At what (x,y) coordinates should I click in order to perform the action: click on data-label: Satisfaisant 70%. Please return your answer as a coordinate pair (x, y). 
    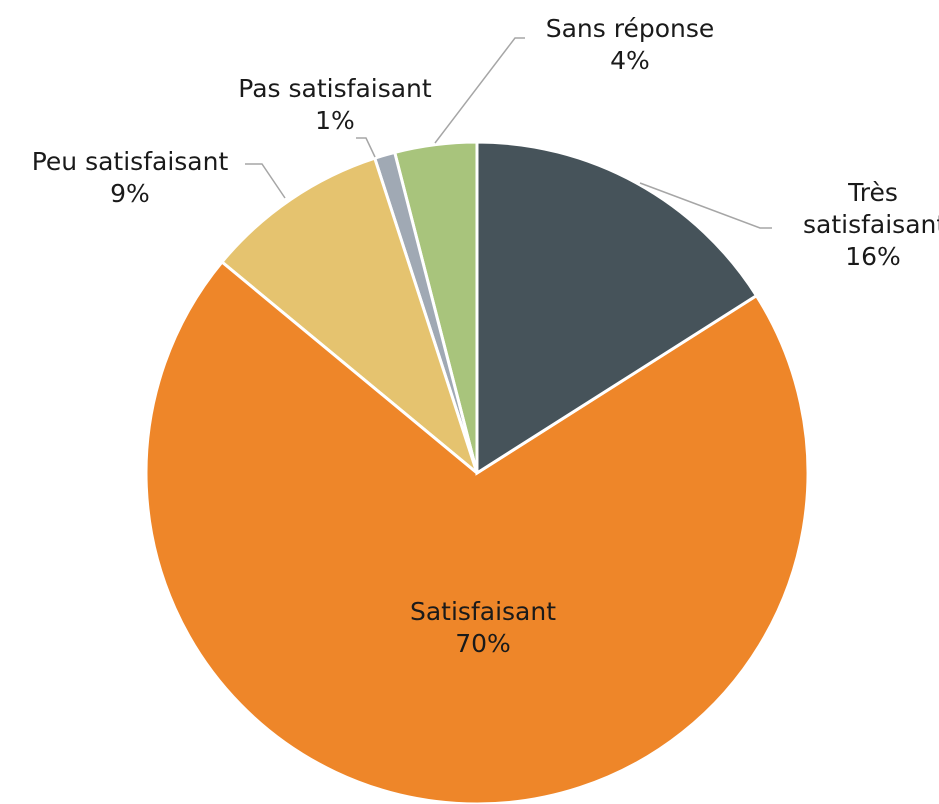
    Looking at the image, I should click on (483, 628).